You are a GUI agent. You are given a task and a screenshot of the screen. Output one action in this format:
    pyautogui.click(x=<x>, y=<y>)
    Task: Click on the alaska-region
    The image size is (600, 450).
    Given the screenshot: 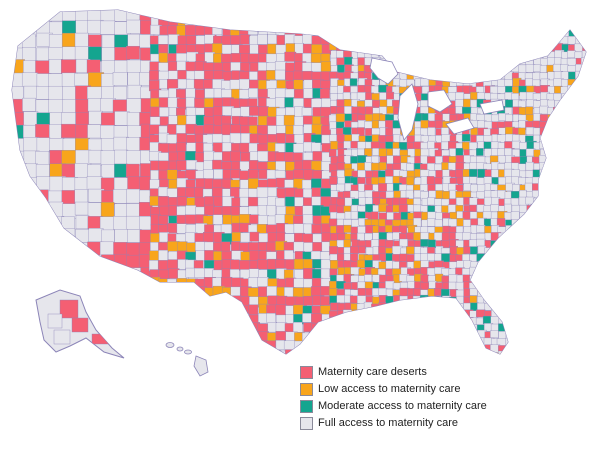 What is the action you would take?
    pyautogui.click(x=55, y=321)
    